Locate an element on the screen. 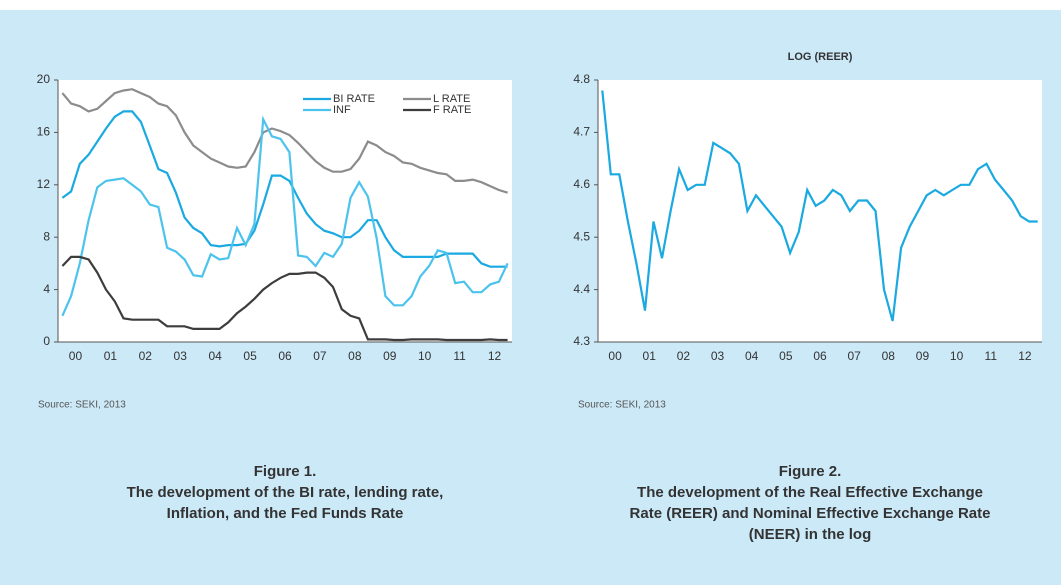 This screenshot has width=1061, height=587. y-tick-label: 4.8 is located at coordinates (581, 79).